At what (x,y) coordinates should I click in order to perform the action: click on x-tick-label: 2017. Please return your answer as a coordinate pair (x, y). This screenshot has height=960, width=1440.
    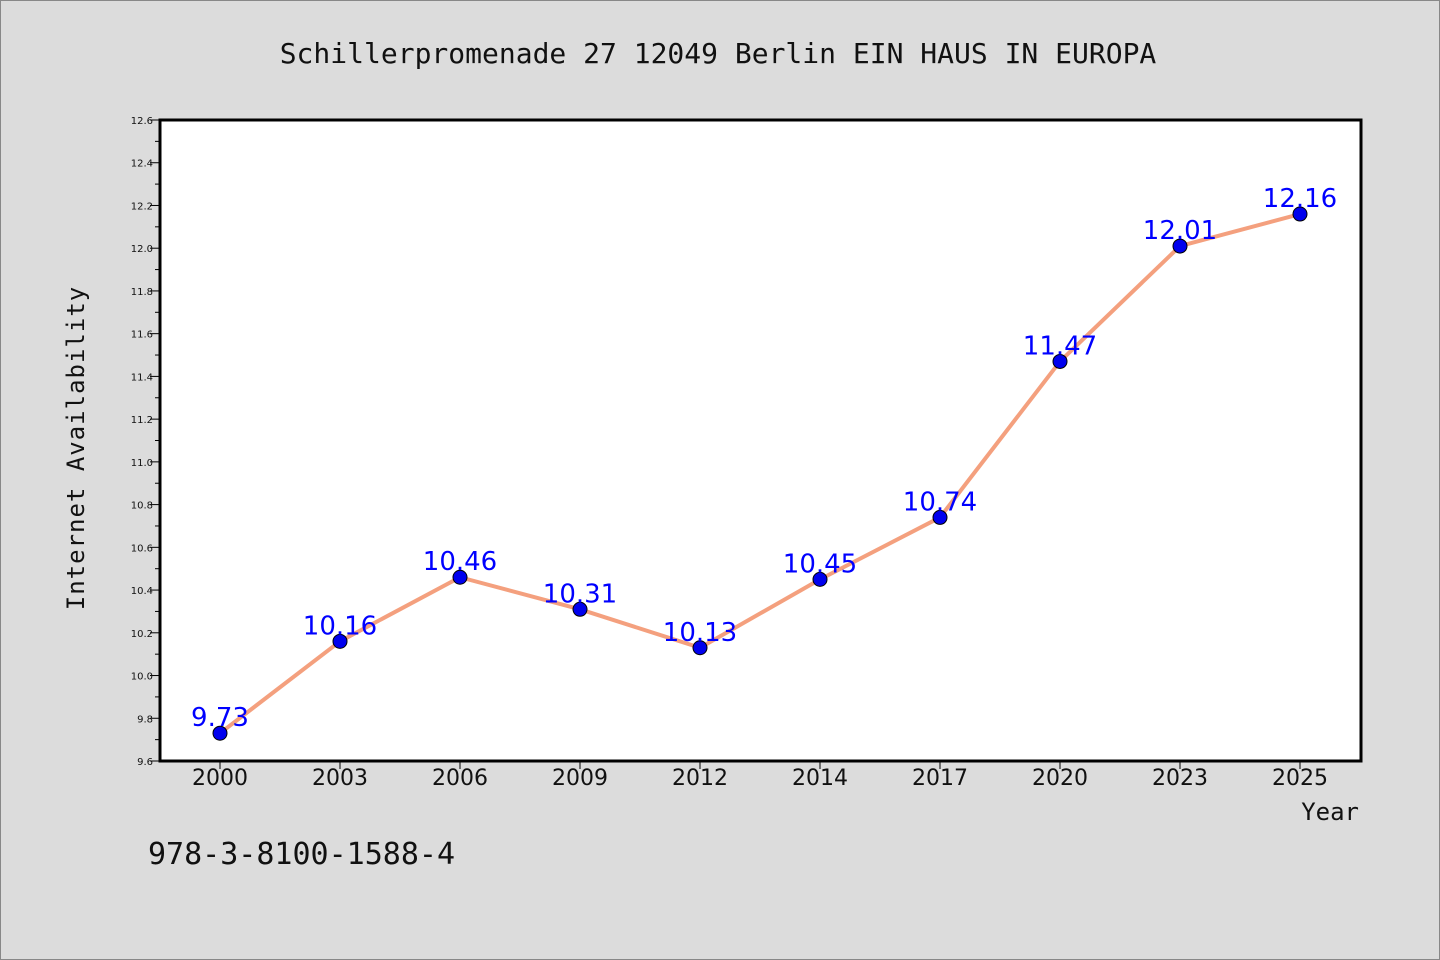
    Looking at the image, I should click on (940, 778).